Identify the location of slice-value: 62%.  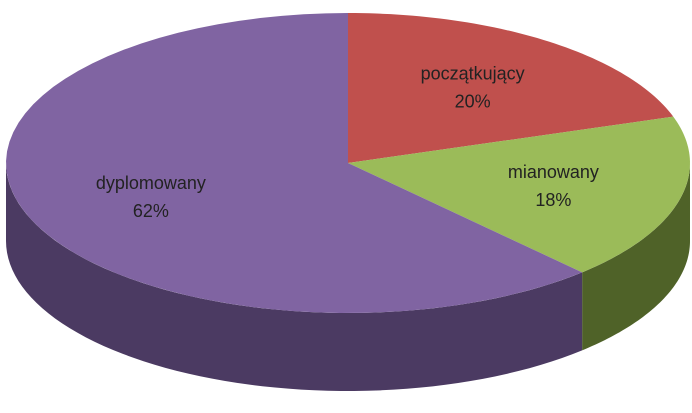
(151, 211).